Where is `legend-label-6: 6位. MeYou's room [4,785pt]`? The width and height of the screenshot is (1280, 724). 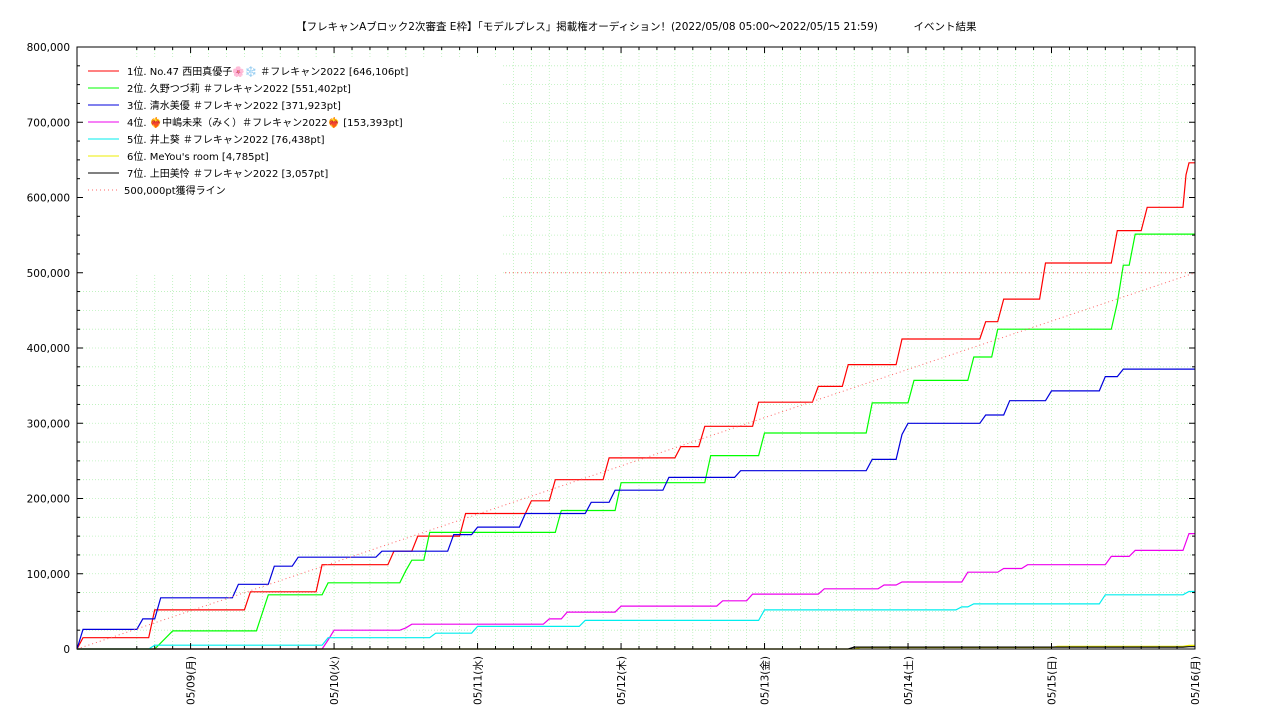
legend-label-6: 6位. MeYou's room [4,785pt] is located at coordinates (198, 156).